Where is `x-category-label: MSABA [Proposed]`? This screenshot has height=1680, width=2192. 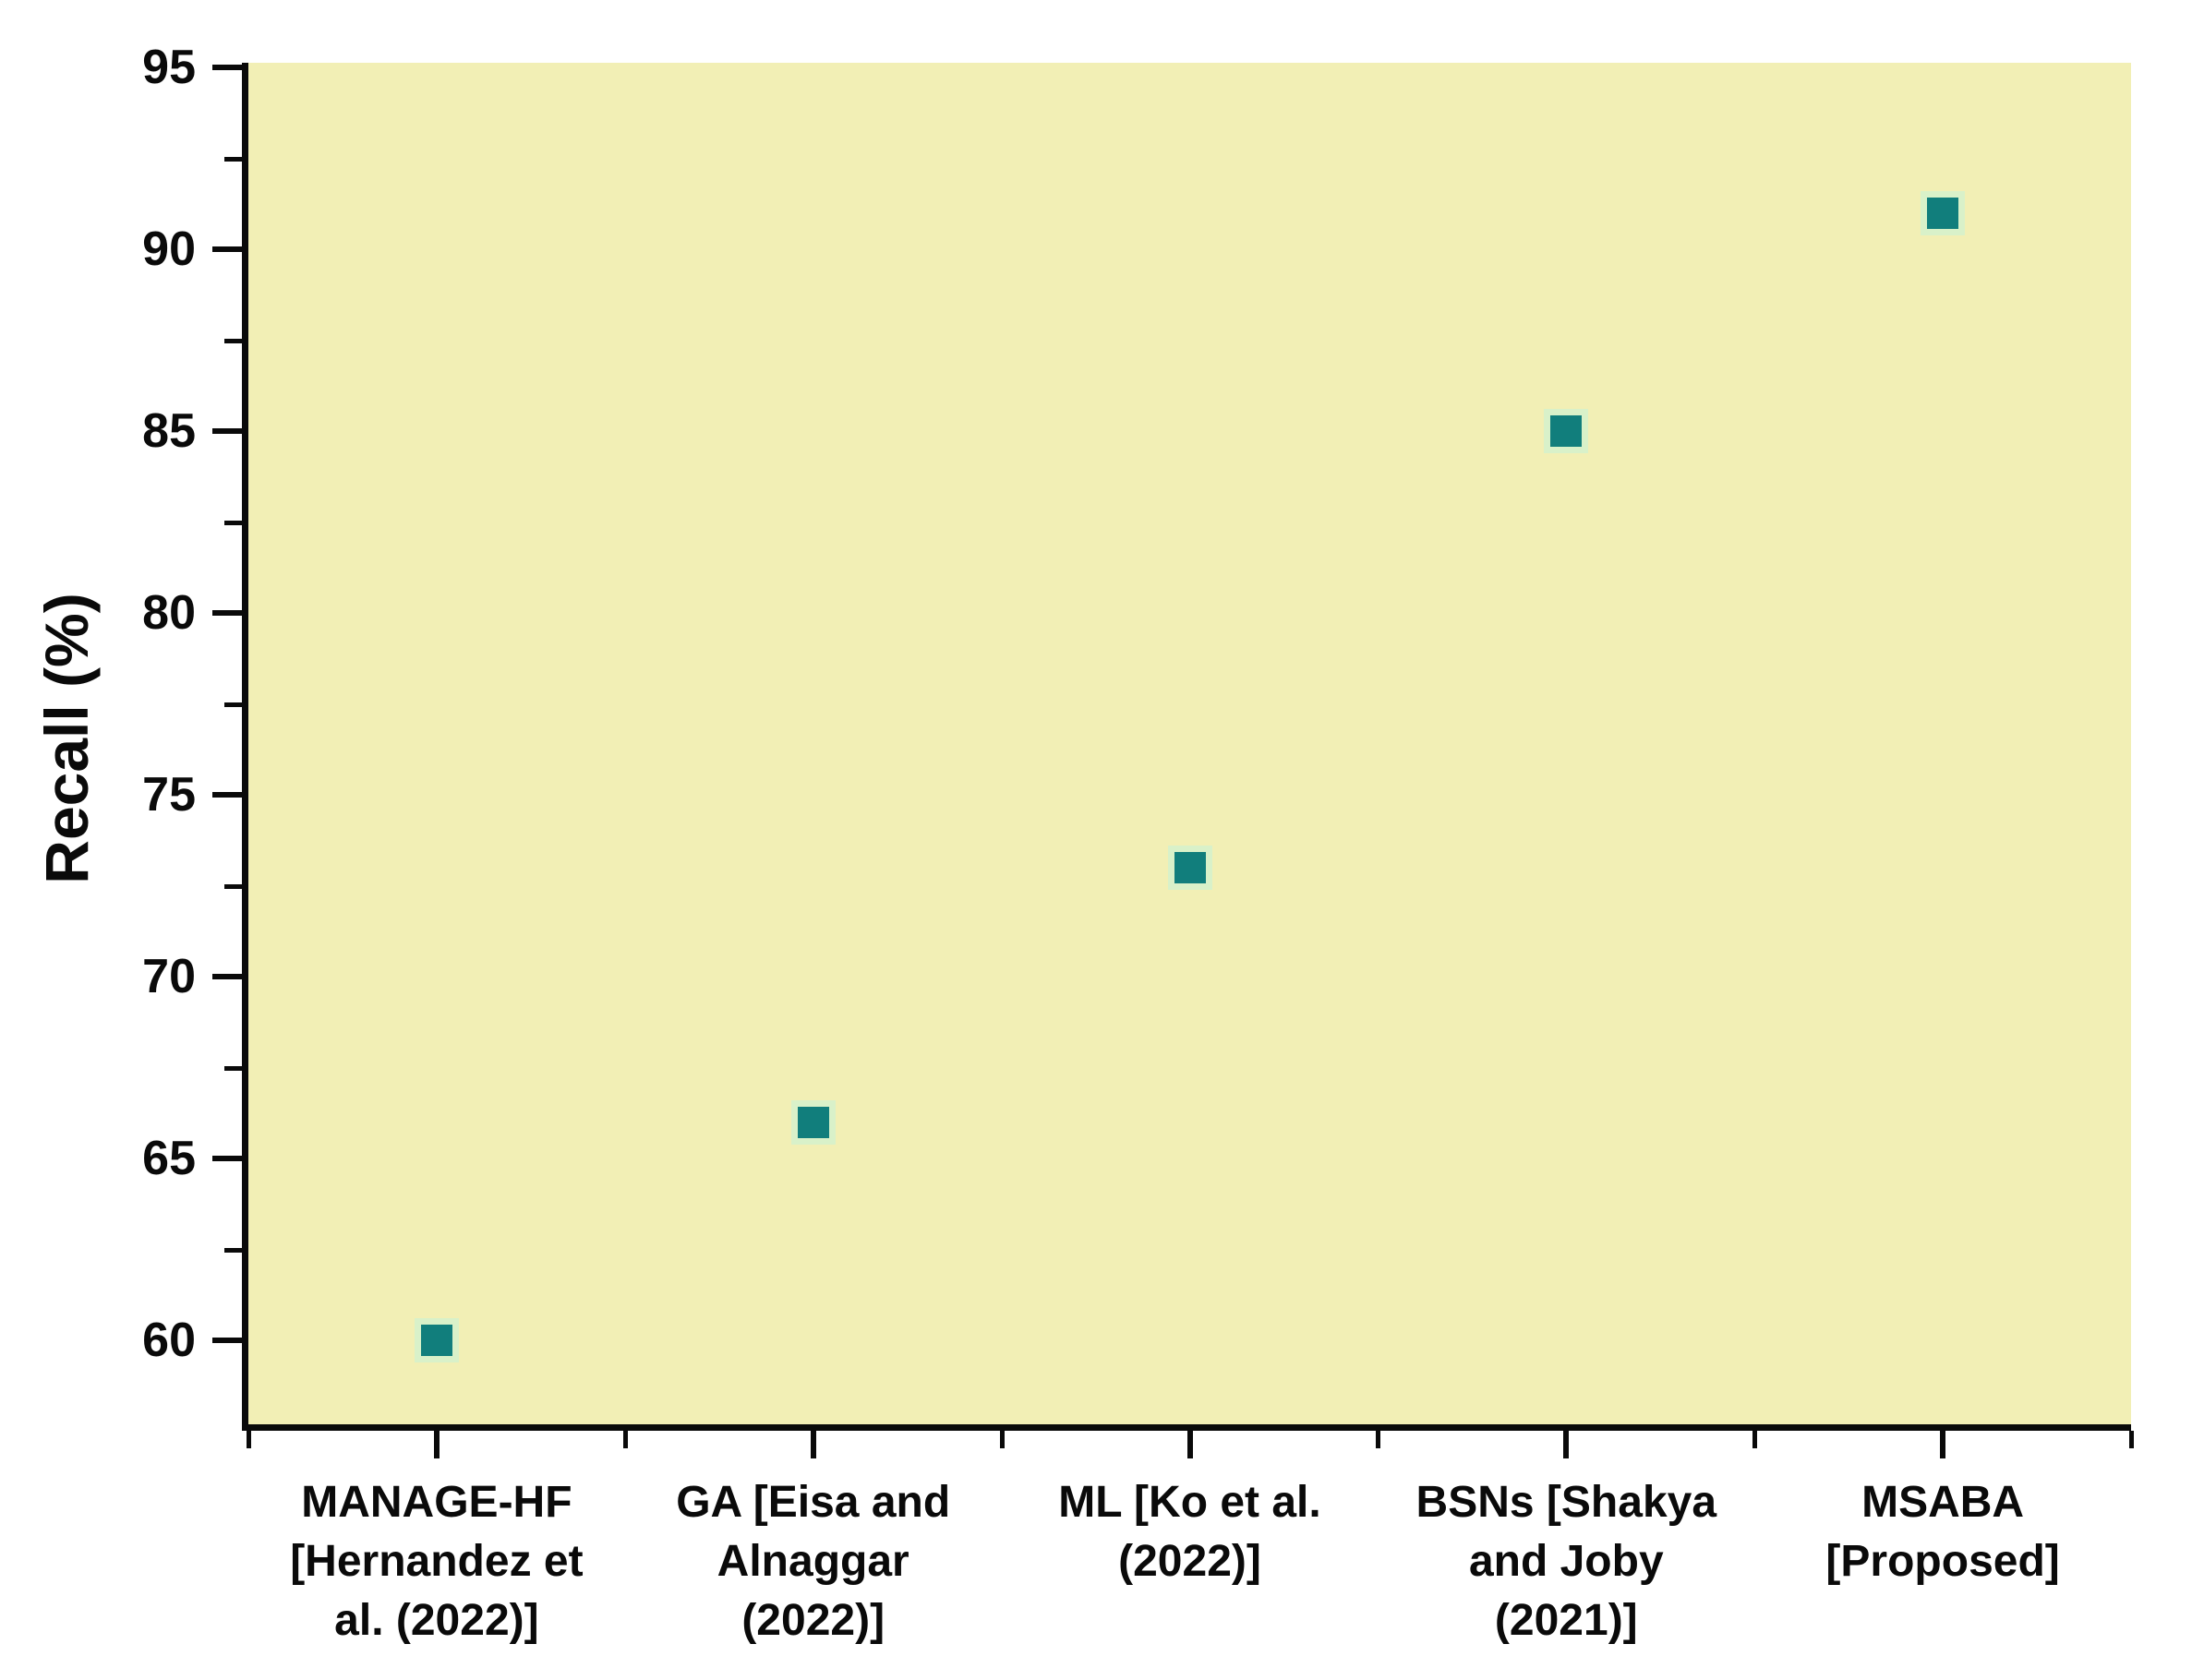
x-category-label: MSABA [Proposed] is located at coordinates (1943, 1532).